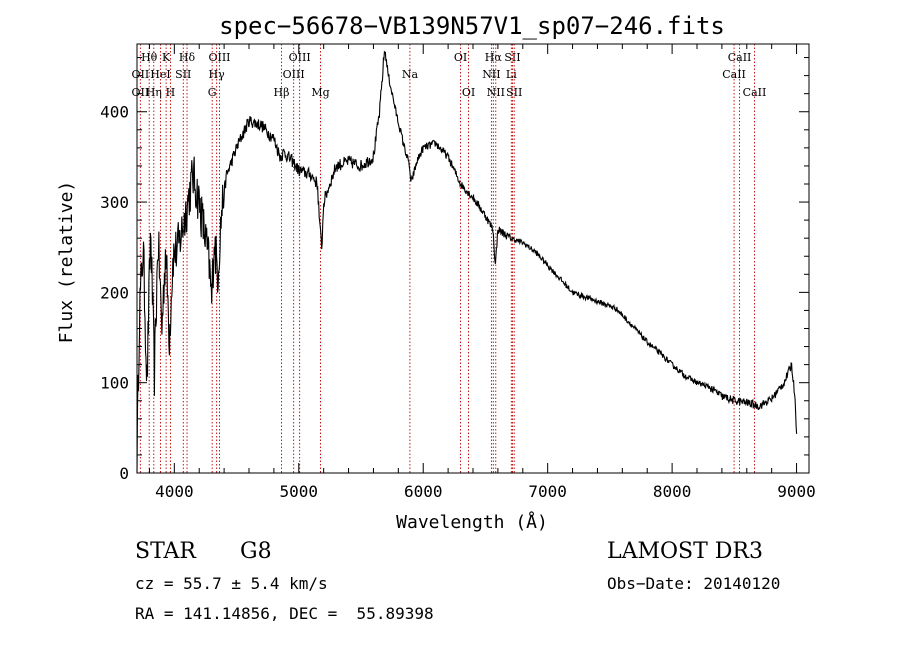 Image resolution: width=900 pixels, height=649 pixels. I want to click on spectral-line-label: G, so click(212, 92).